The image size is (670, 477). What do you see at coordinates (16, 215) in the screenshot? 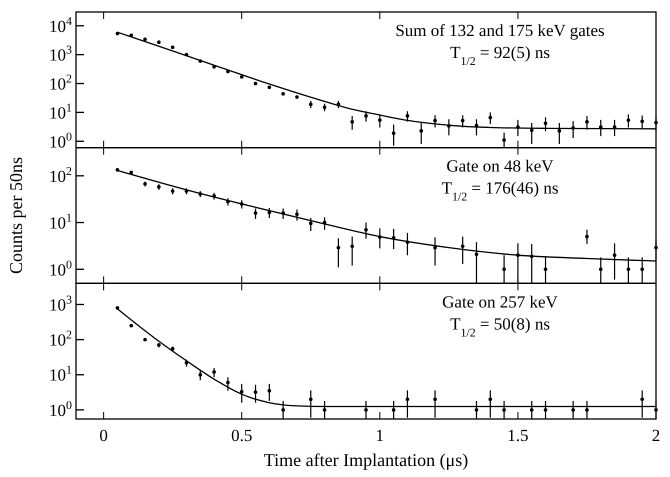
I see `y-axis-title: Counts per 50ns` at bounding box center [16, 215].